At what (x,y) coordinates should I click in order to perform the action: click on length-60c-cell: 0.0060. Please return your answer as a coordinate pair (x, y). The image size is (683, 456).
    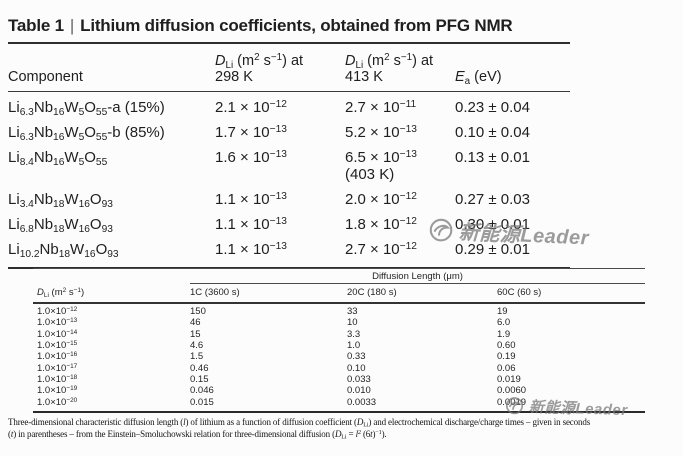
    Looking at the image, I should click on (512, 391).